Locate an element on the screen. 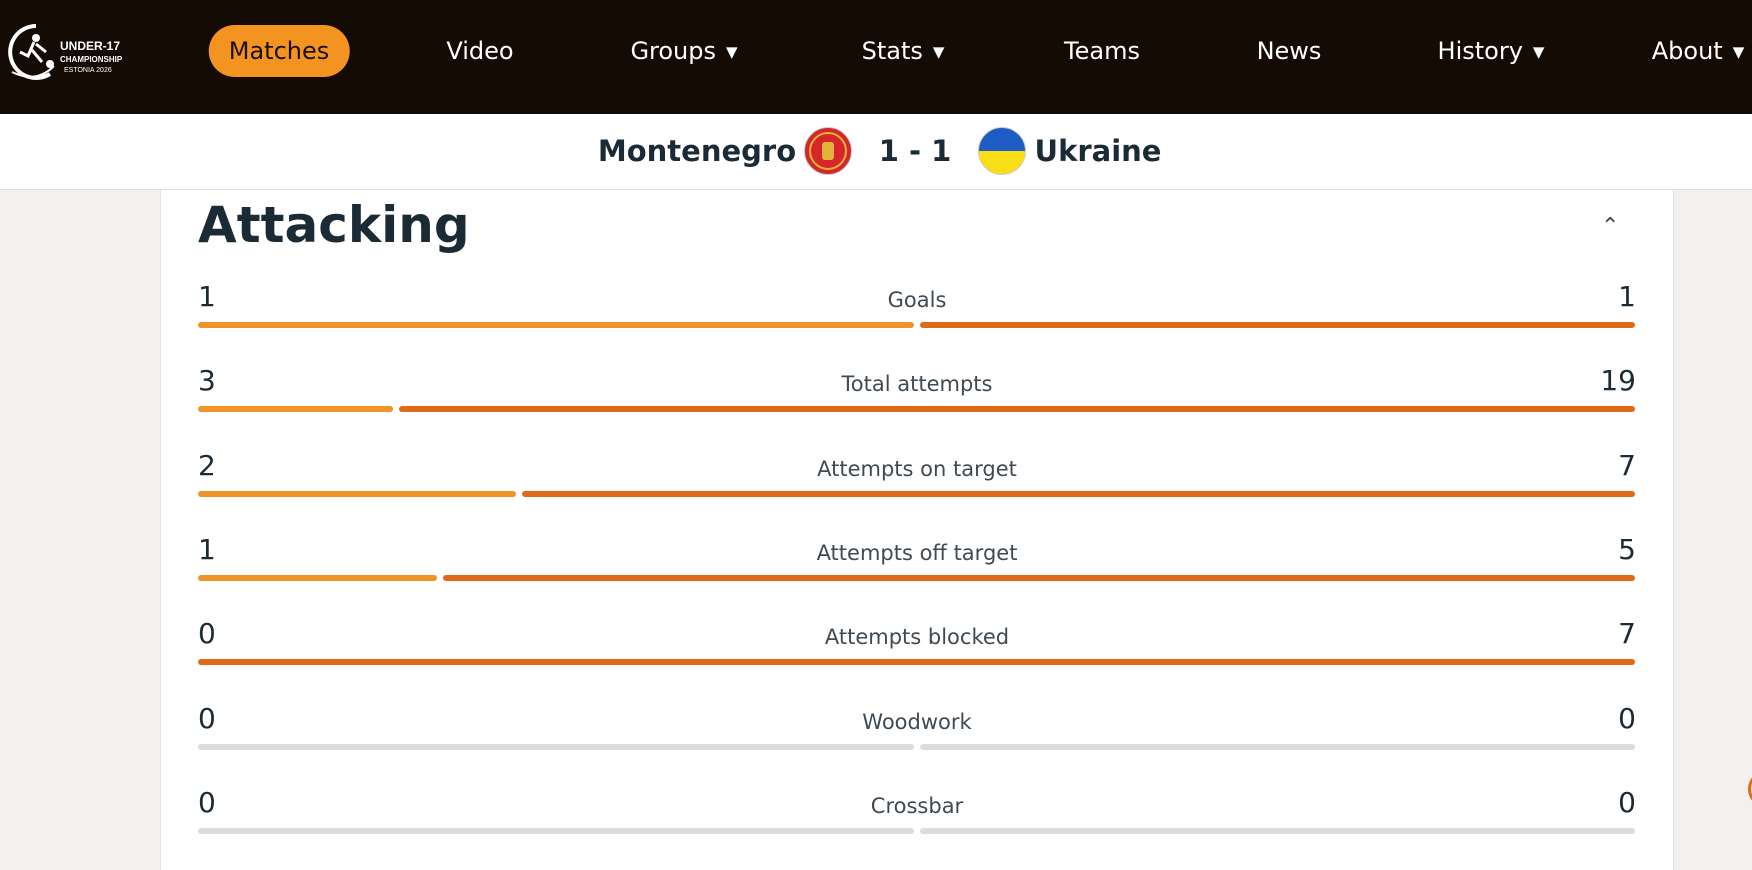  stat-label: Crossbar is located at coordinates (917, 805).